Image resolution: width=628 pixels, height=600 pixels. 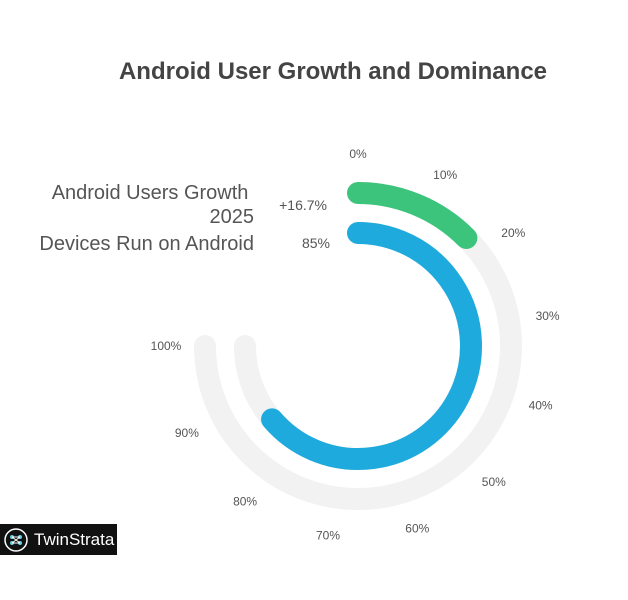 I want to click on tick-label: 70%, so click(x=328, y=536).